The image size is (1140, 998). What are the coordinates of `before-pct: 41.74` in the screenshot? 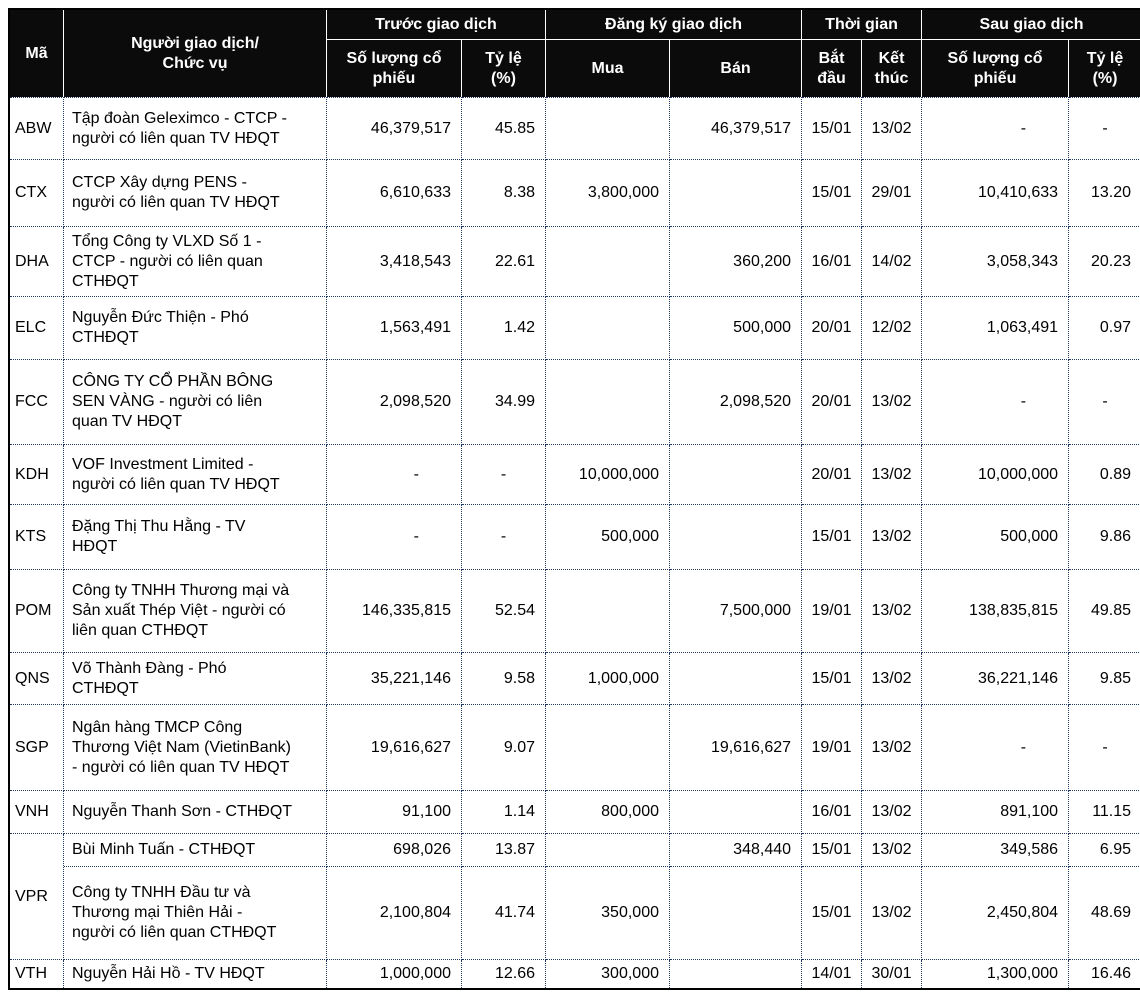 It's located at (504, 913).